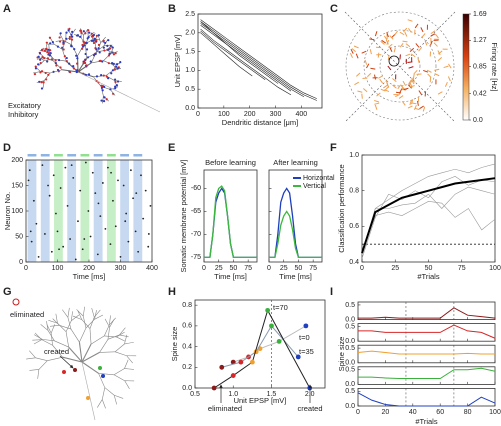 The height and width of the screenshot is (426, 501). Describe the element at coordinates (190, 33) in the screenshot. I see `y-tick-label: 2.0` at that location.